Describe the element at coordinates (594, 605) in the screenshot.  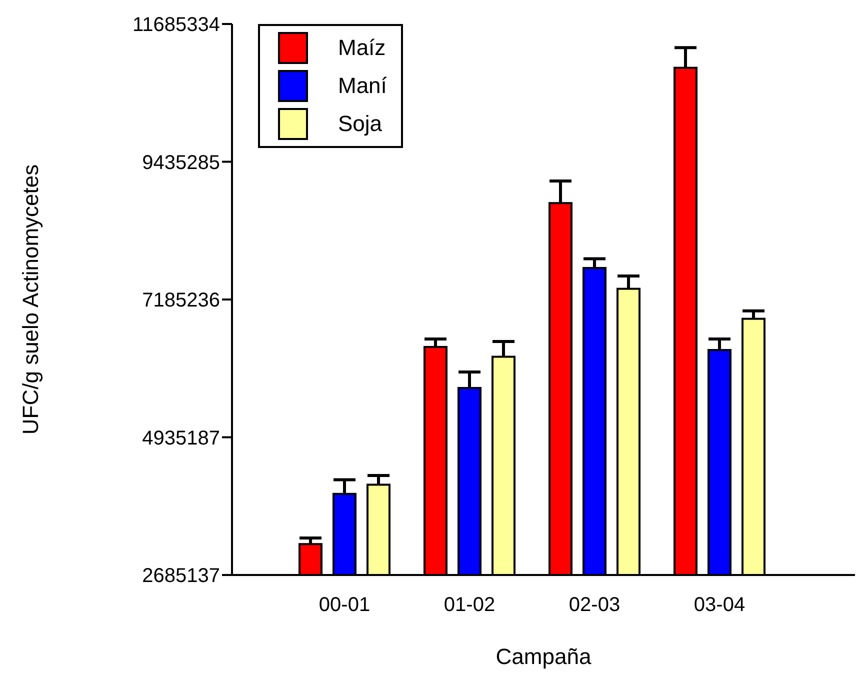
I see `x-tick-label: 02-03` at that location.